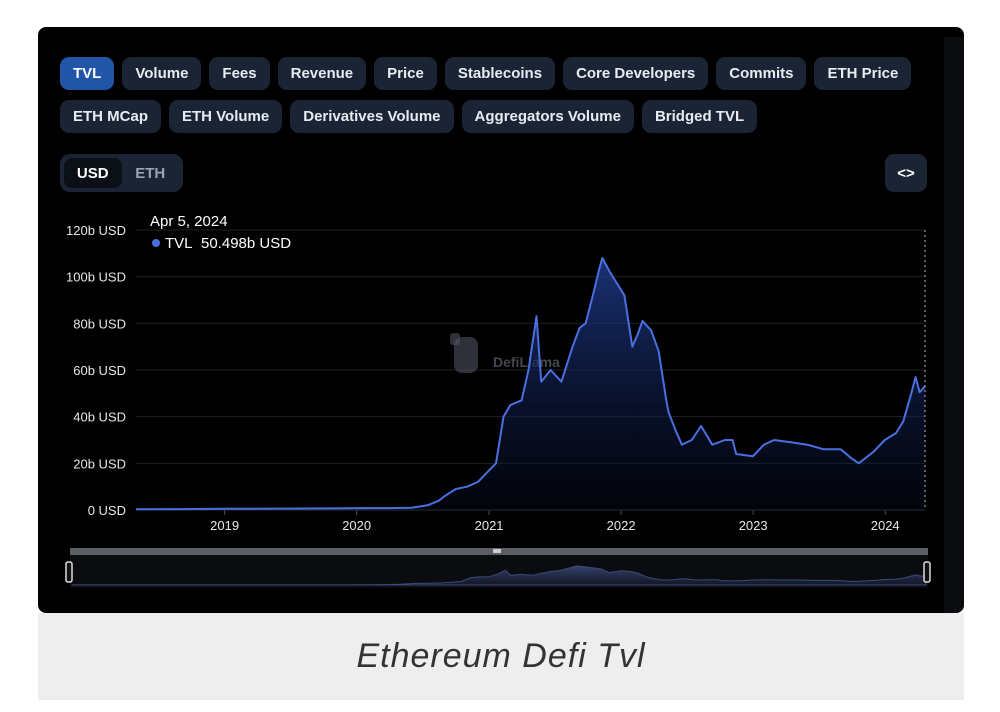 This screenshot has height=712, width=1000. Describe the element at coordinates (189, 221) in the screenshot. I see `tooltip-date: Apr 5, 2024` at that location.